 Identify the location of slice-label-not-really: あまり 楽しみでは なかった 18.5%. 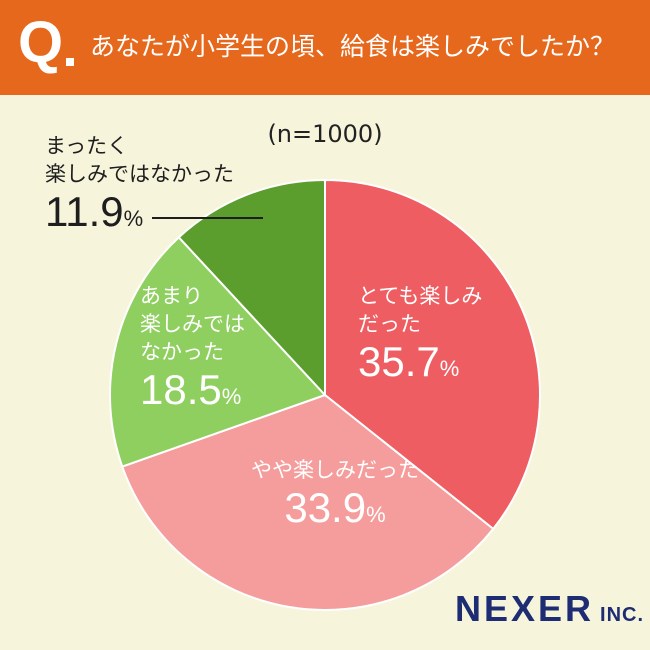
(192, 348).